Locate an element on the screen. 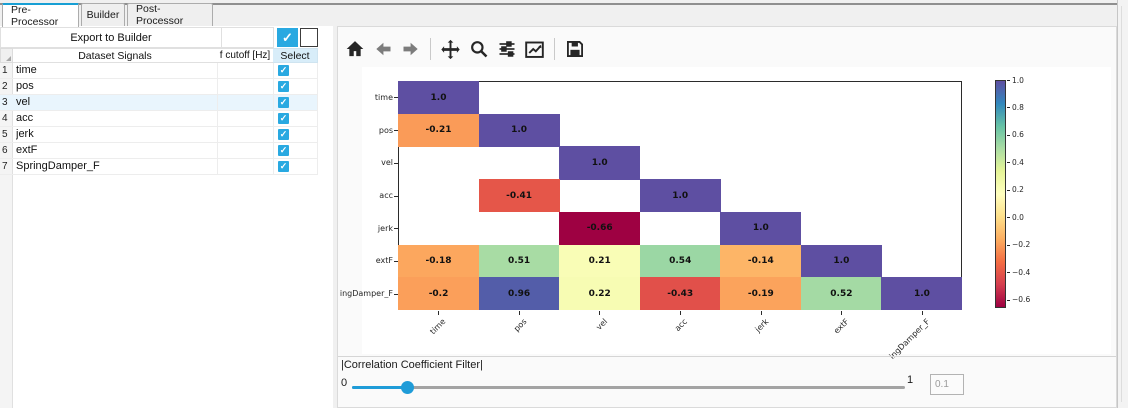  select-all-checkbox: ✓ is located at coordinates (287, 37).